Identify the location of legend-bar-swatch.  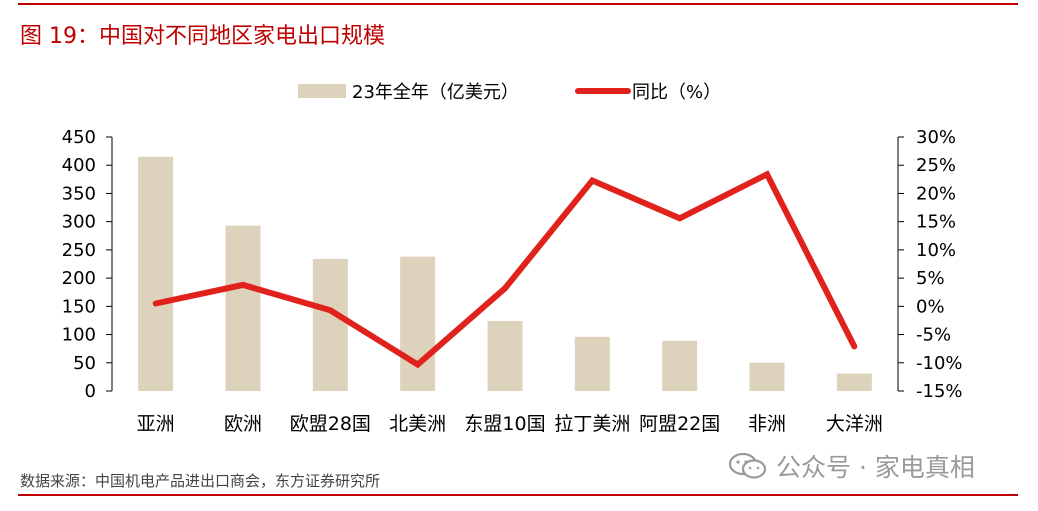
(322, 91).